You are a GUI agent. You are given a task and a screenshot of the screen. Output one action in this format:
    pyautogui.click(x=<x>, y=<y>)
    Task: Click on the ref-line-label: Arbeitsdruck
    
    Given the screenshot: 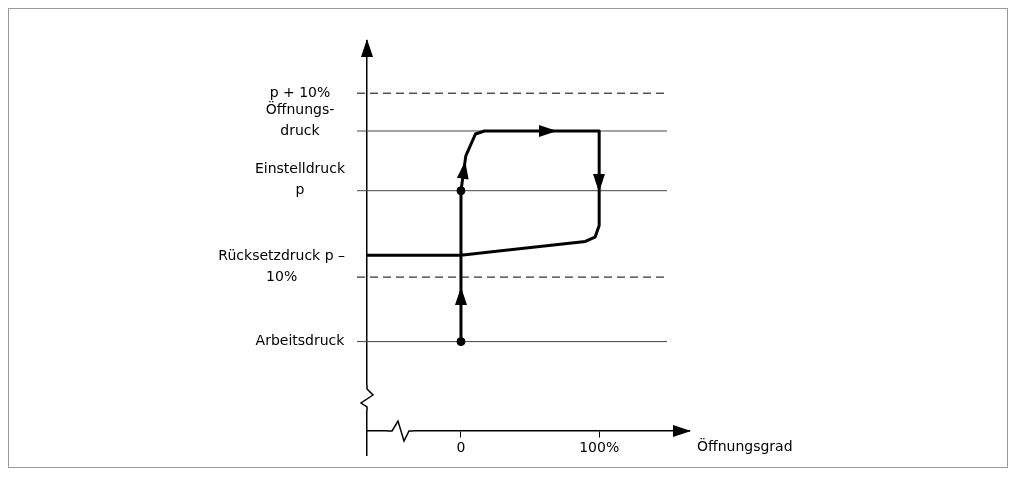 What is the action you would take?
    pyautogui.click(x=300, y=340)
    